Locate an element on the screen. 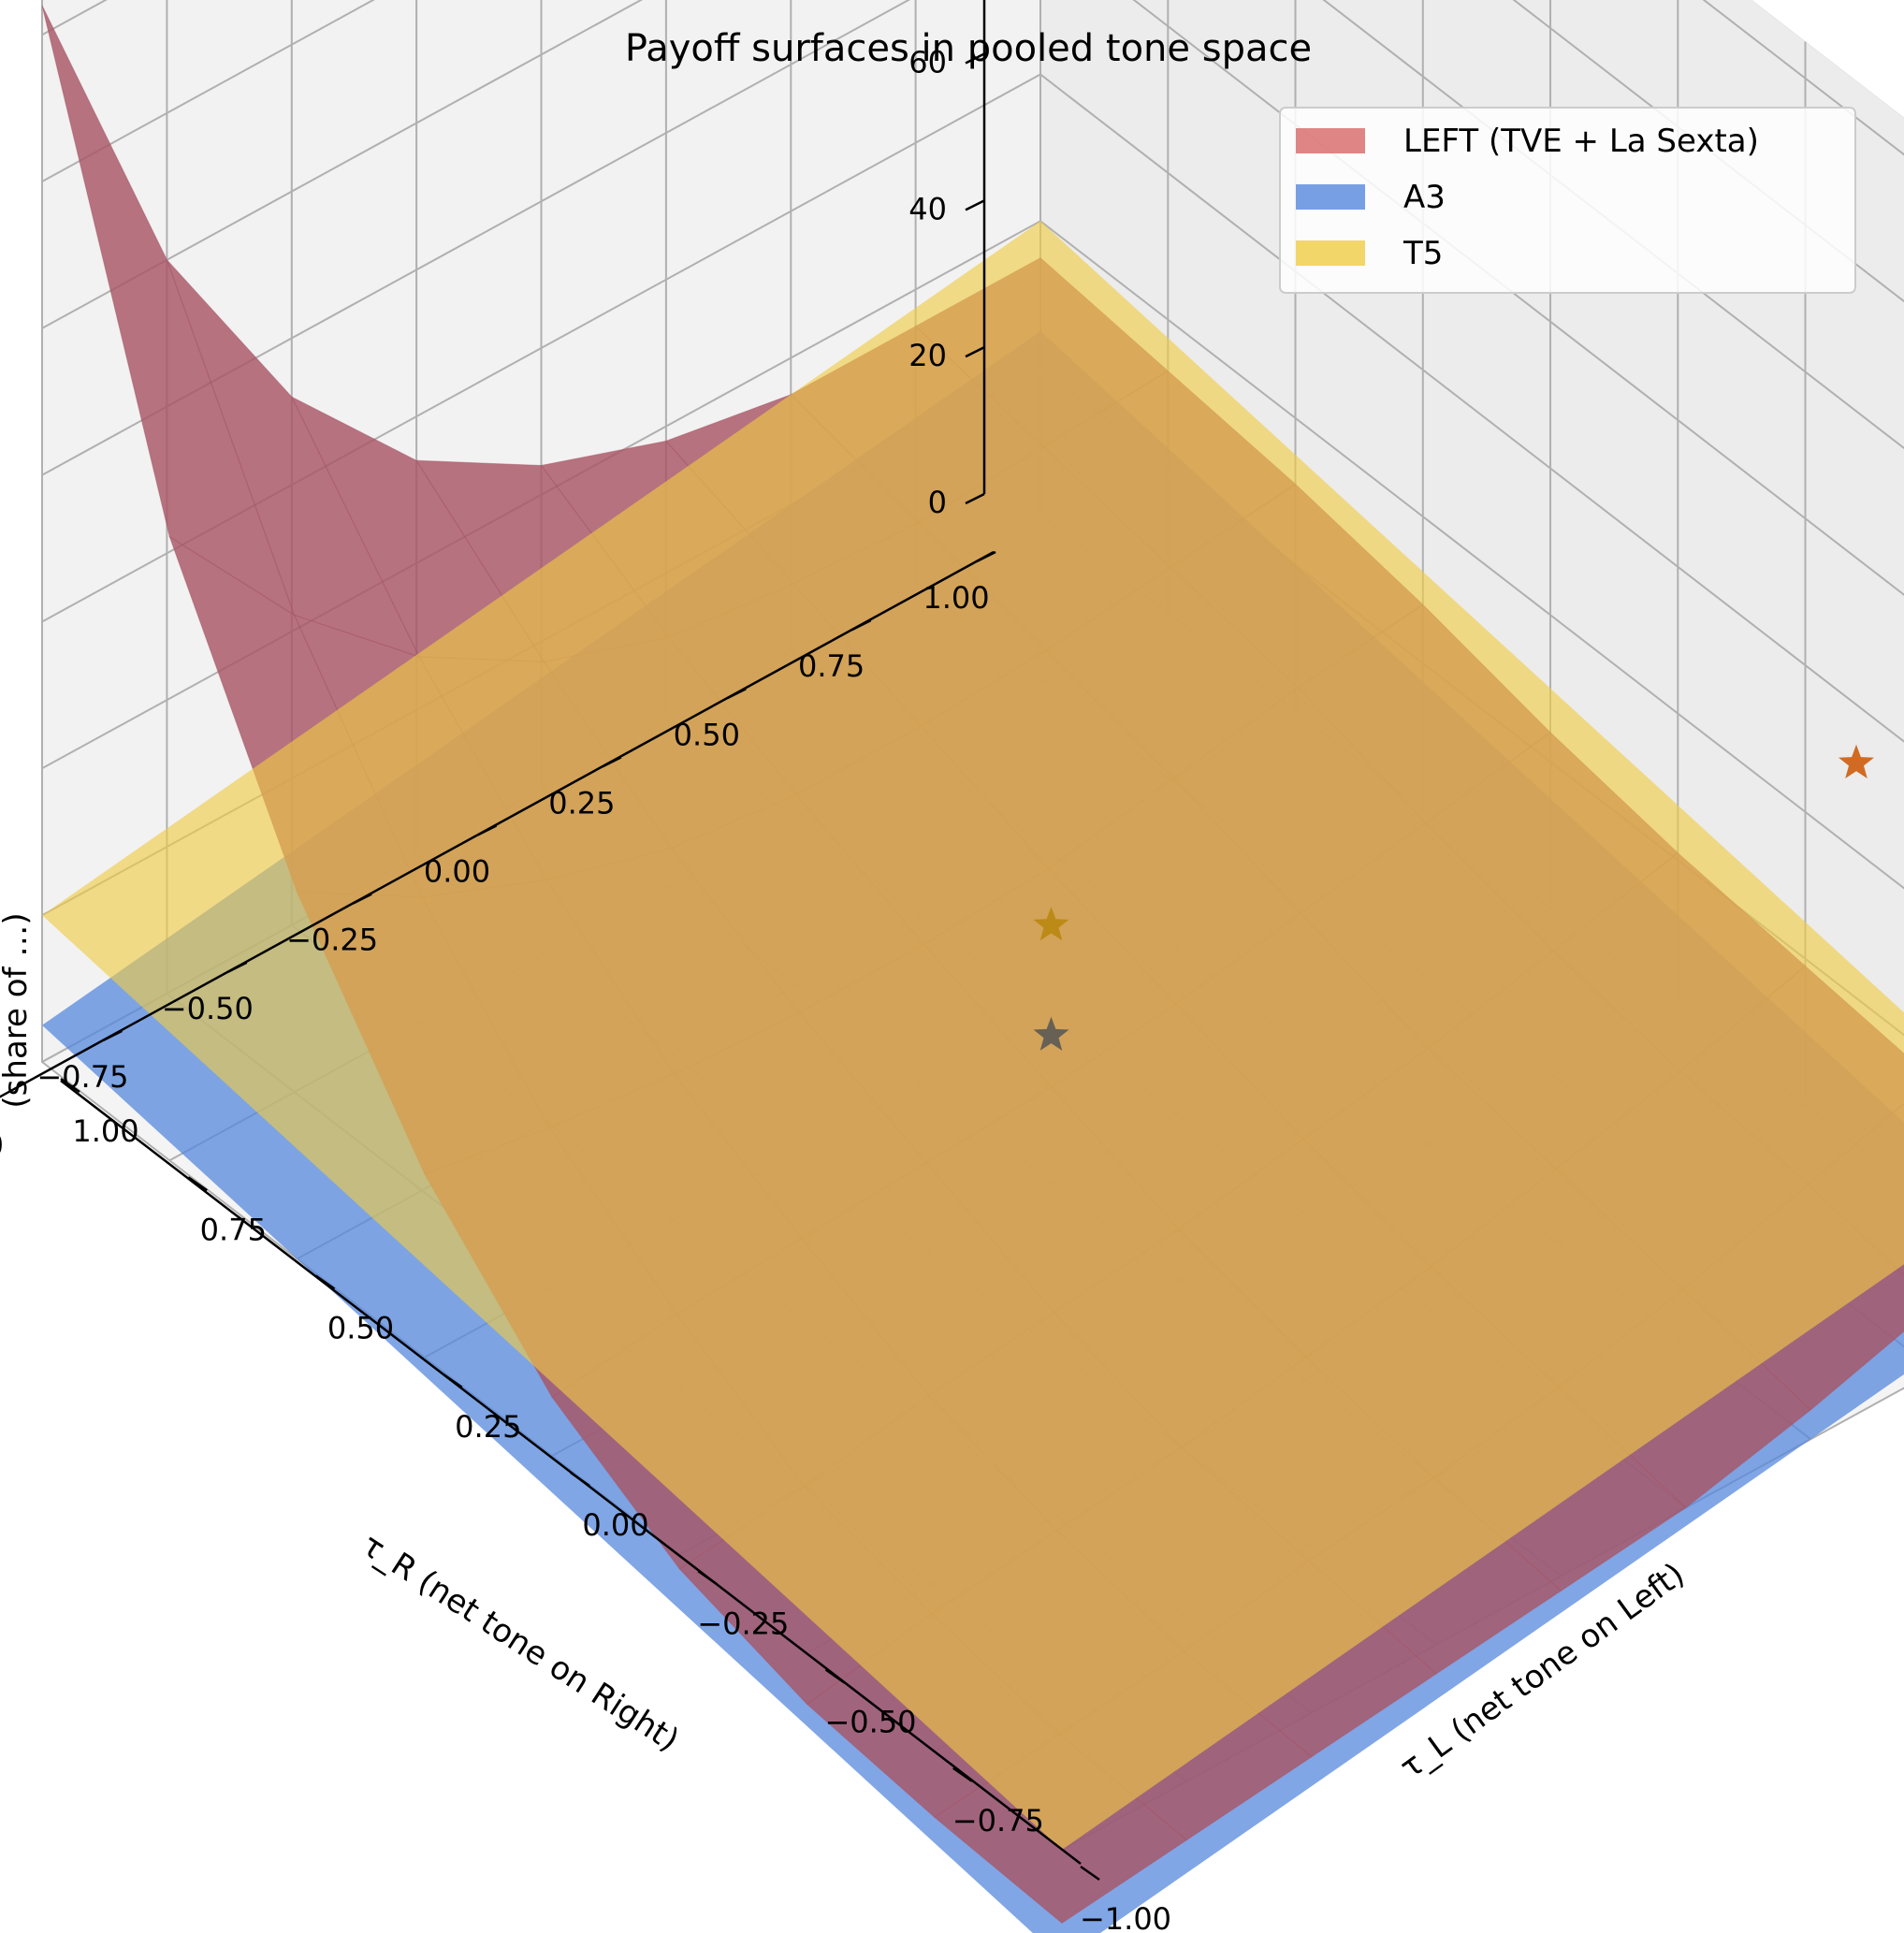 The height and width of the screenshot is (1933, 1904). legend-label-a3: A3 is located at coordinates (1424, 197).